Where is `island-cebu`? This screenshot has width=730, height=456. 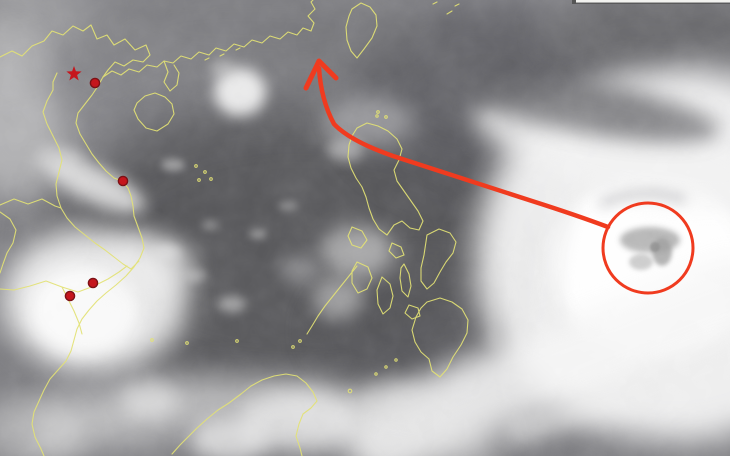
island-cebu is located at coordinates (405, 280).